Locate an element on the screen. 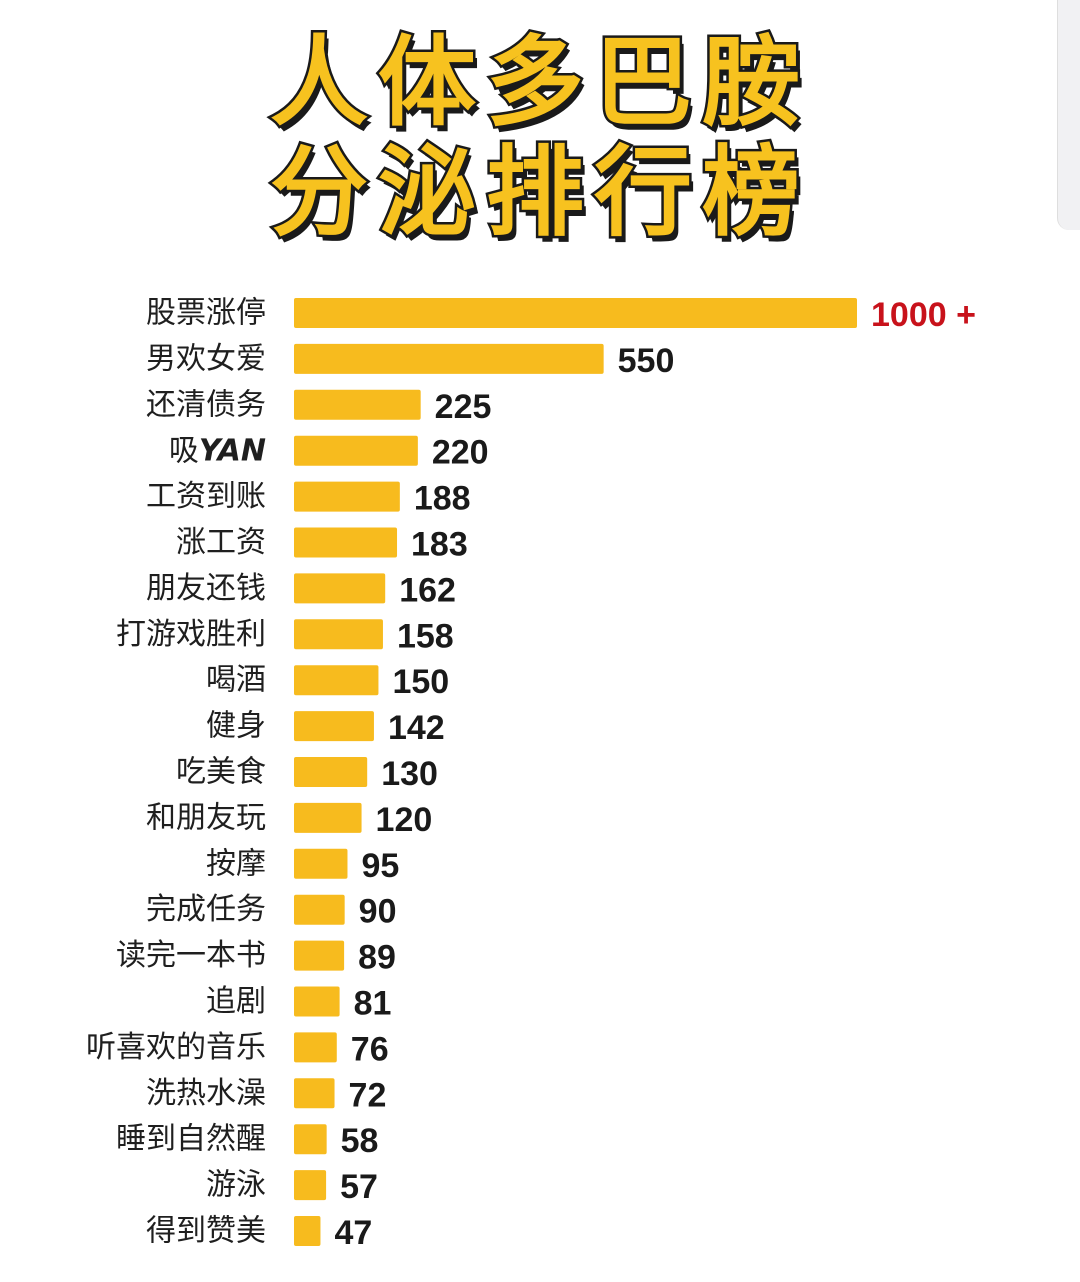 The height and width of the screenshot is (1282, 1080). category-label: 追剧 is located at coordinates (236, 1001).